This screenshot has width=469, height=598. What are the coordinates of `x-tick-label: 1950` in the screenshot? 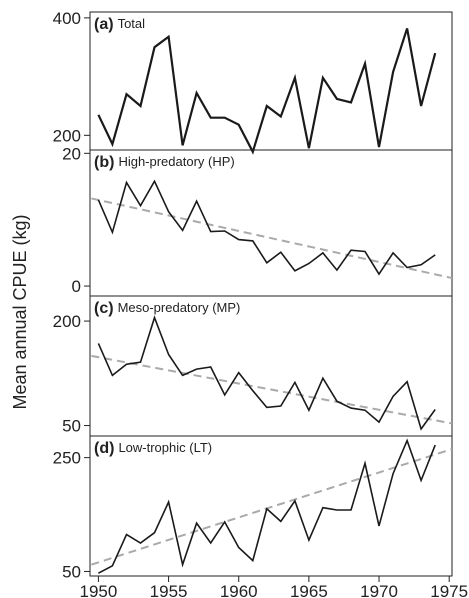 It's located at (99, 590).